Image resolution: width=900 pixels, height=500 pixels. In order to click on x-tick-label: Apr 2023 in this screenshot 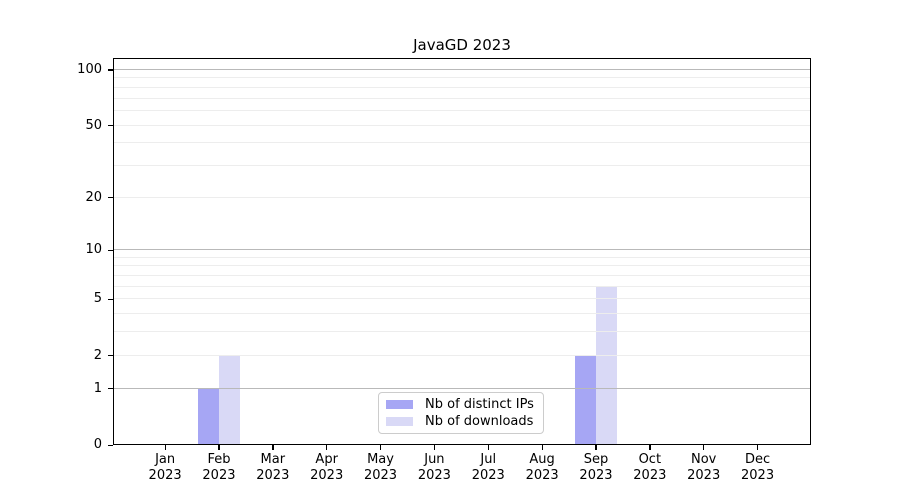, I will do `click(327, 468)`.